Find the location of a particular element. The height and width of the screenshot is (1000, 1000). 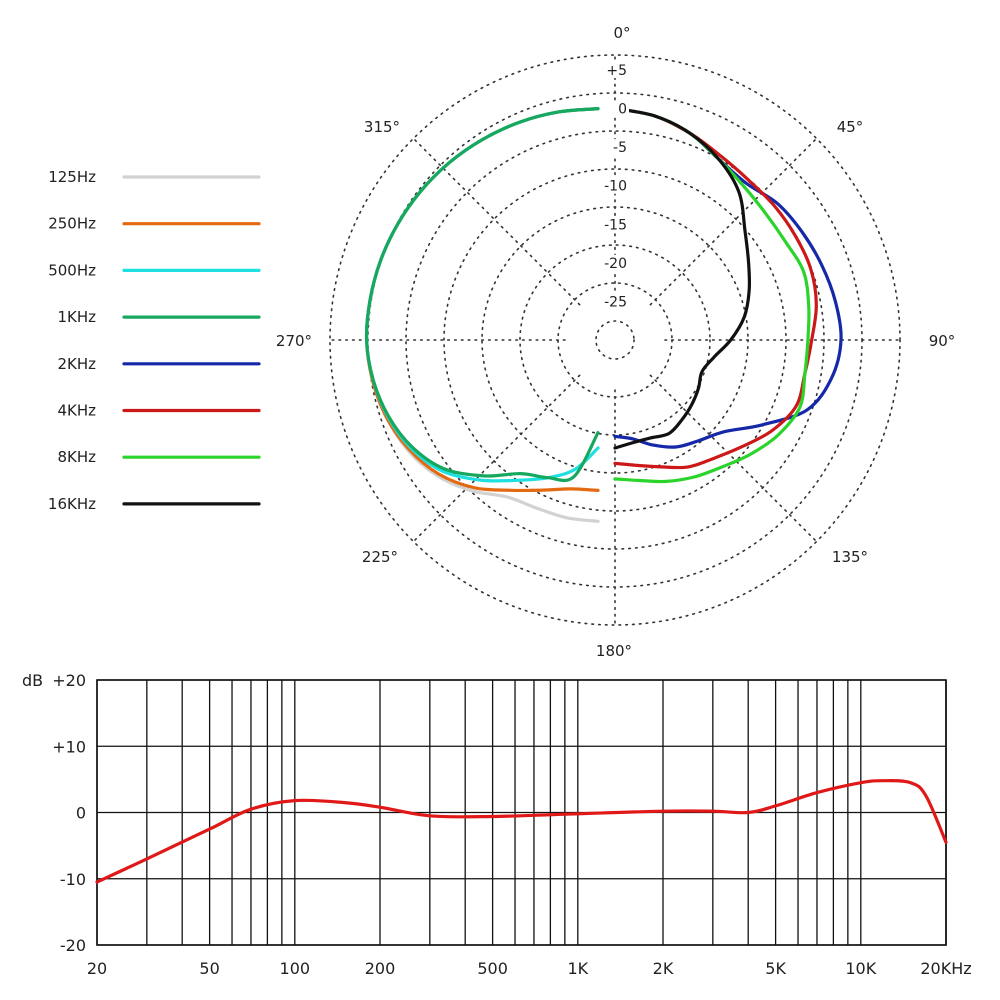

response-x-tick-label: 50 is located at coordinates (209, 968).